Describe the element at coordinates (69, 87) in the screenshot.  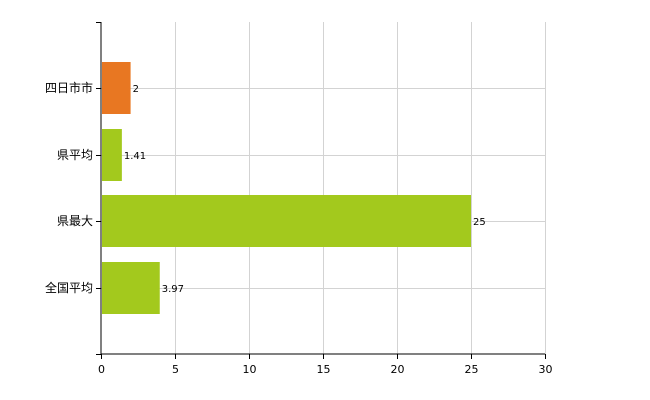
I see `y-category-label: 四日市市` at that location.